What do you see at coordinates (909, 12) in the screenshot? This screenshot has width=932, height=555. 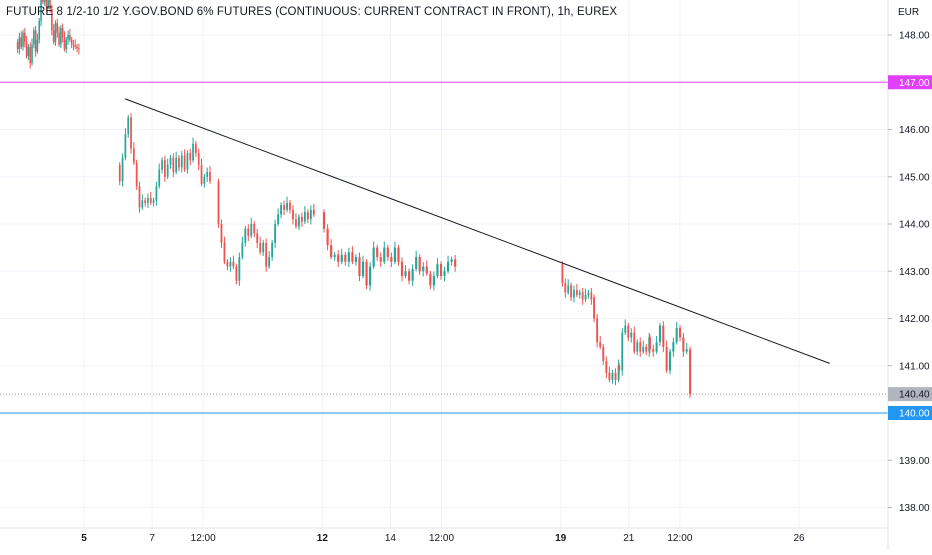 I see `currency-label: EUR` at bounding box center [909, 12].